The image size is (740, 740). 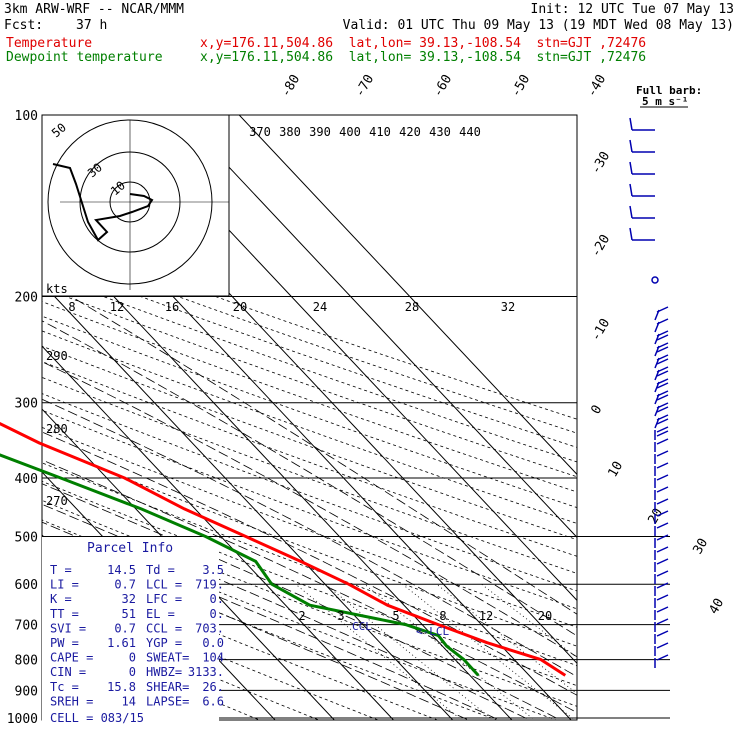 I want to click on parcel-field-label: Td =, so click(x=160, y=570).